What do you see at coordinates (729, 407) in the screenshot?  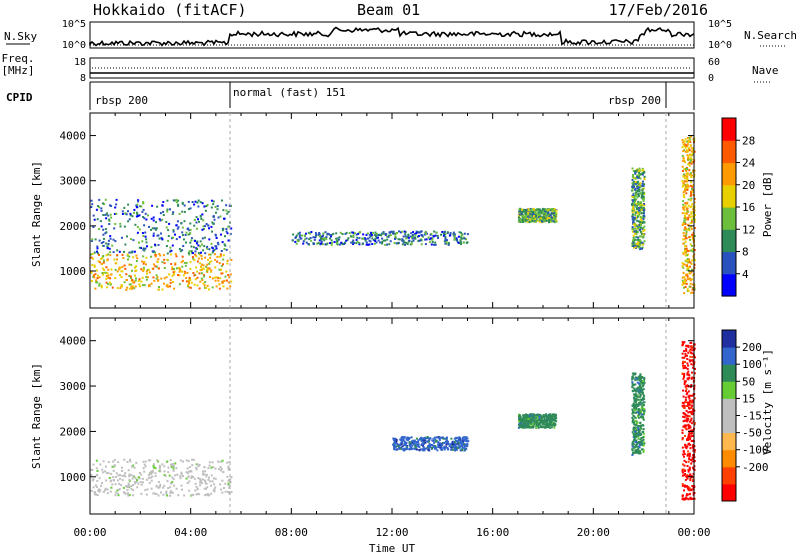 I see `colorbar-segment` at bounding box center [729, 407].